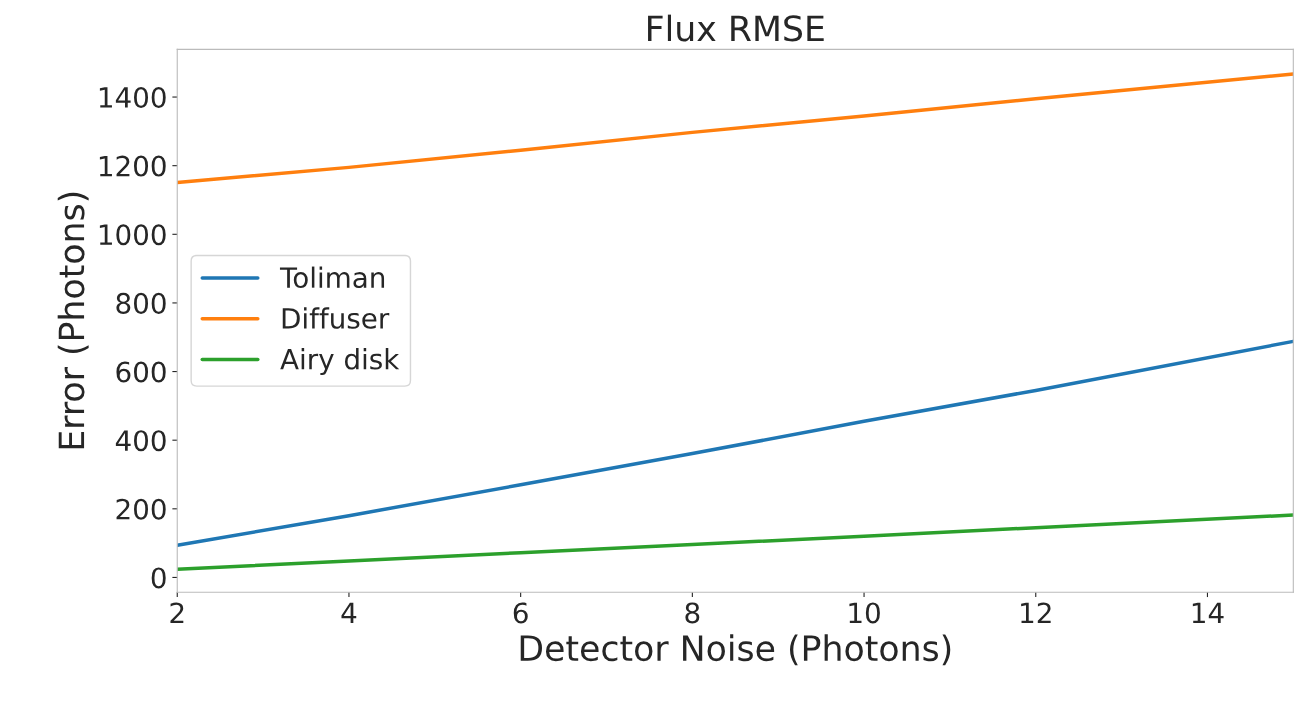 The width and height of the screenshot is (1313, 705). Describe the element at coordinates (177, 613) in the screenshot. I see `x-tick-label: 2` at that location.